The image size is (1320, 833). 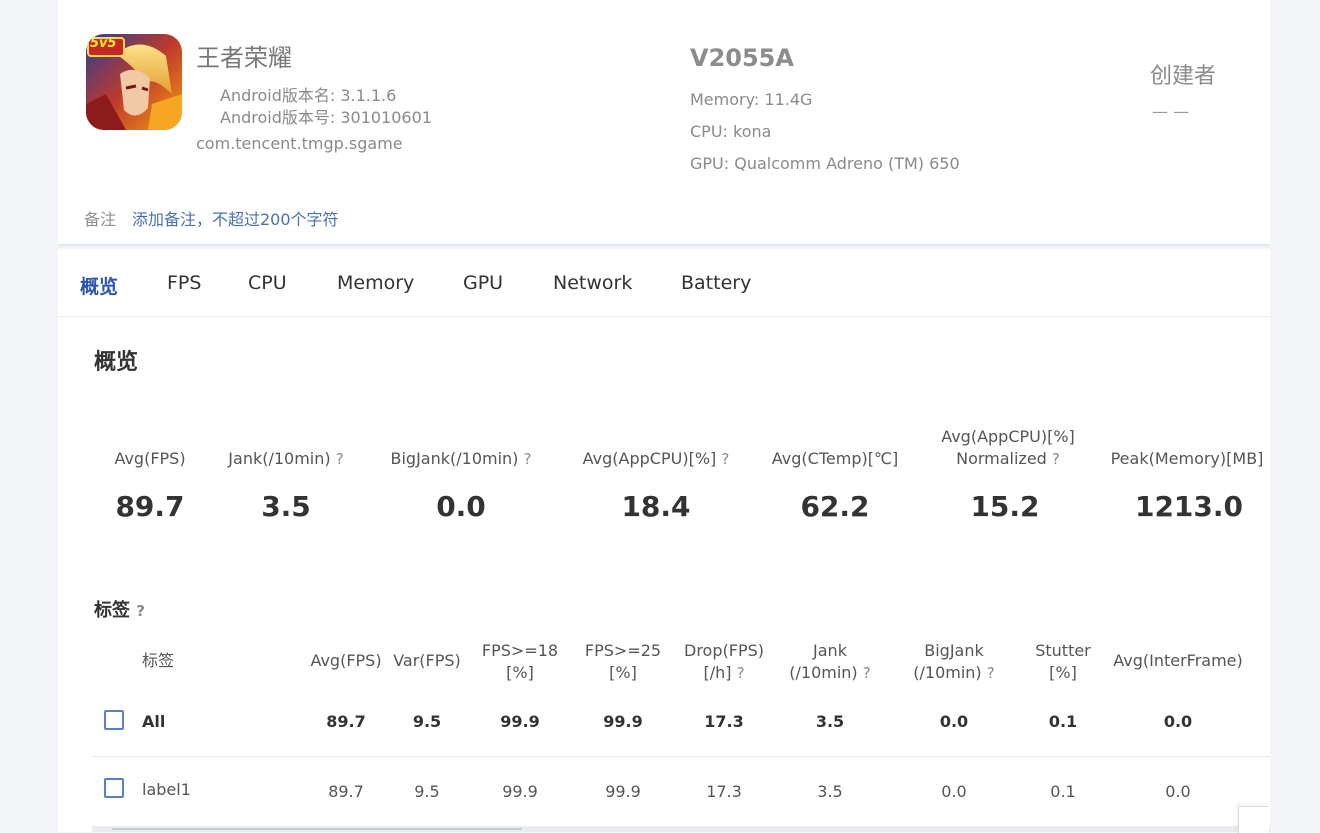 I want to click on creator-label: 创建者, so click(x=1183, y=76).